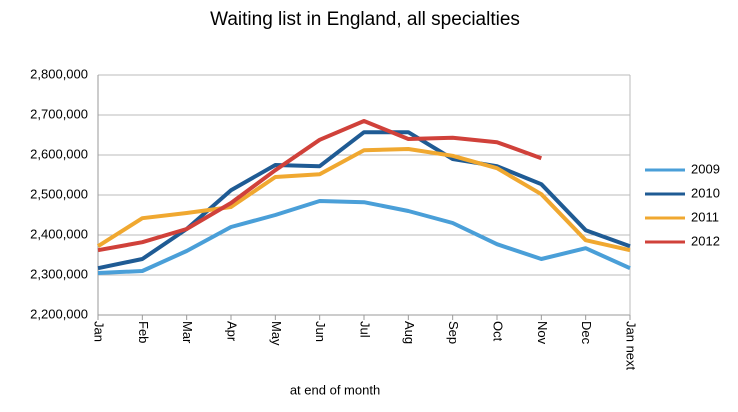 Image resolution: width=738 pixels, height=412 pixels. I want to click on chart-title: Waiting list in England, all specialties, so click(365, 19).